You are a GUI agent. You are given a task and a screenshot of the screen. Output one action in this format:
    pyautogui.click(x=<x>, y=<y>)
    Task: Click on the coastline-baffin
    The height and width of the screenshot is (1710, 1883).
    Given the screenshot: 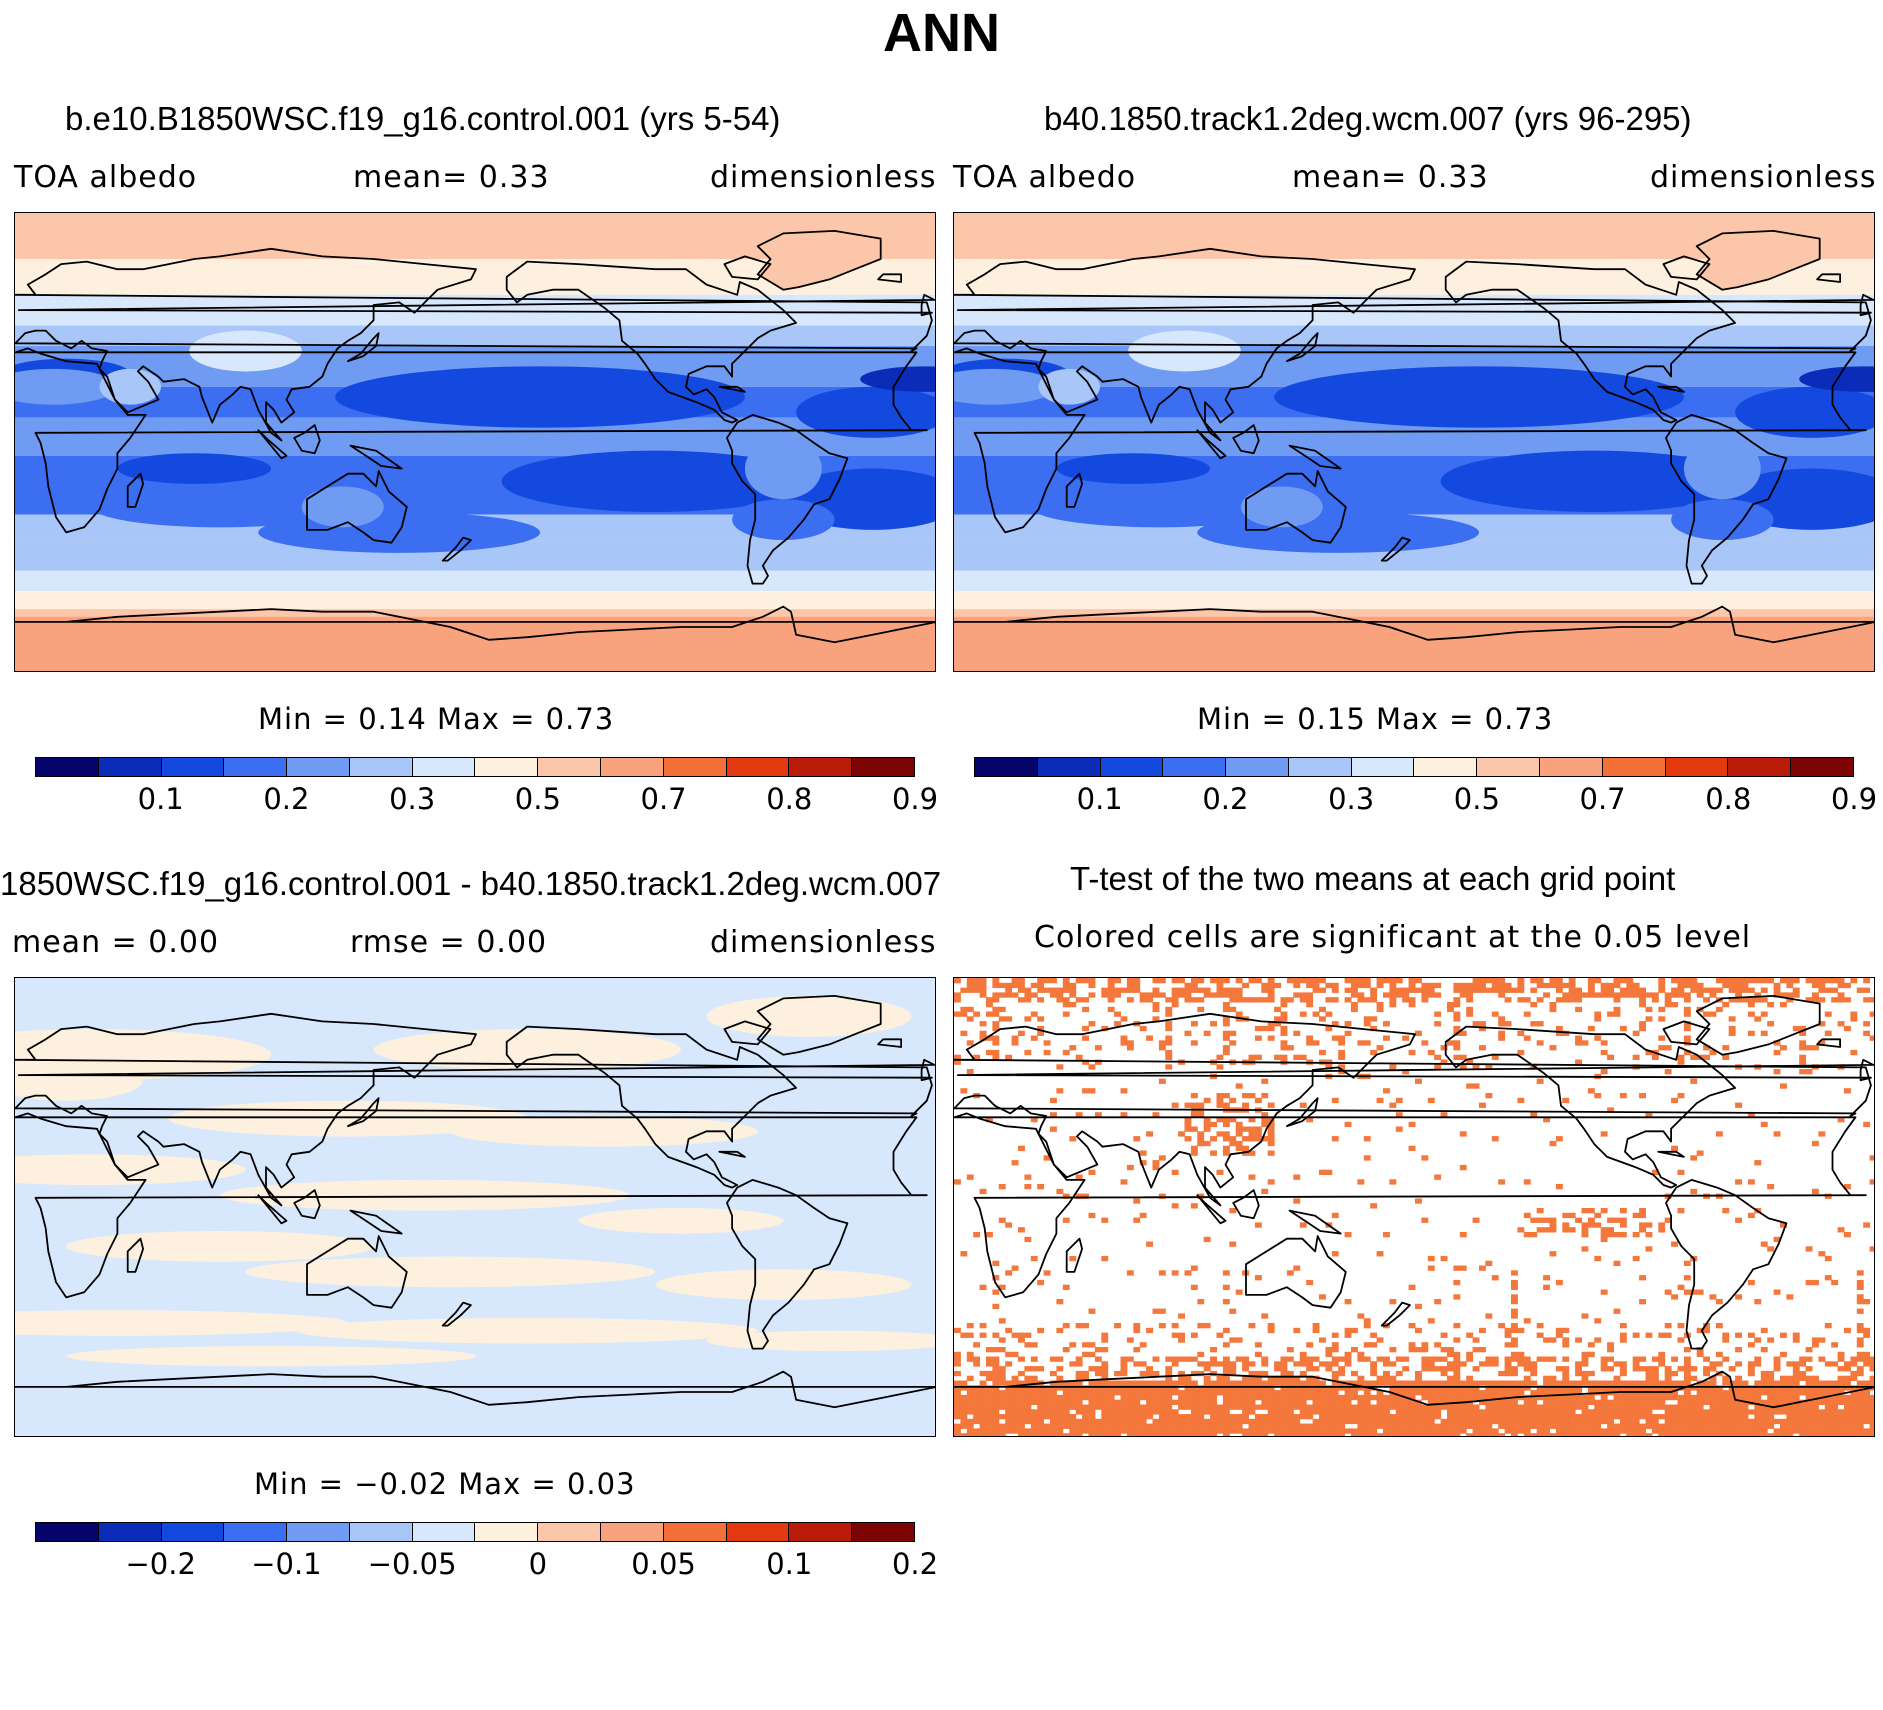 What is the action you would take?
    pyautogui.click(x=1686, y=268)
    